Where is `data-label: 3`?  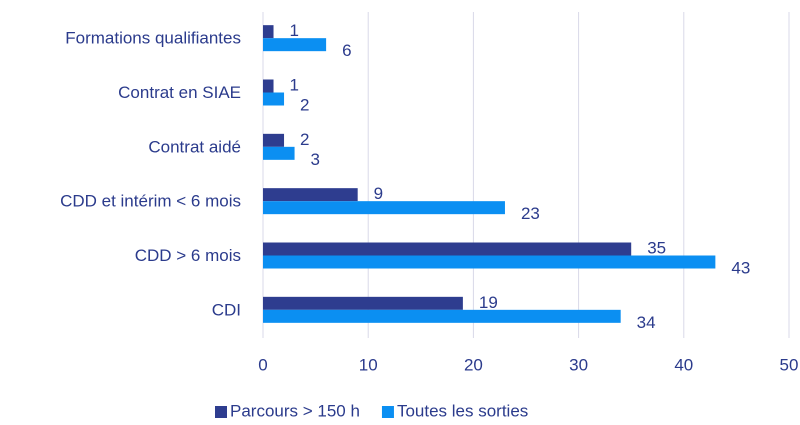
data-label: 3 is located at coordinates (315, 159).